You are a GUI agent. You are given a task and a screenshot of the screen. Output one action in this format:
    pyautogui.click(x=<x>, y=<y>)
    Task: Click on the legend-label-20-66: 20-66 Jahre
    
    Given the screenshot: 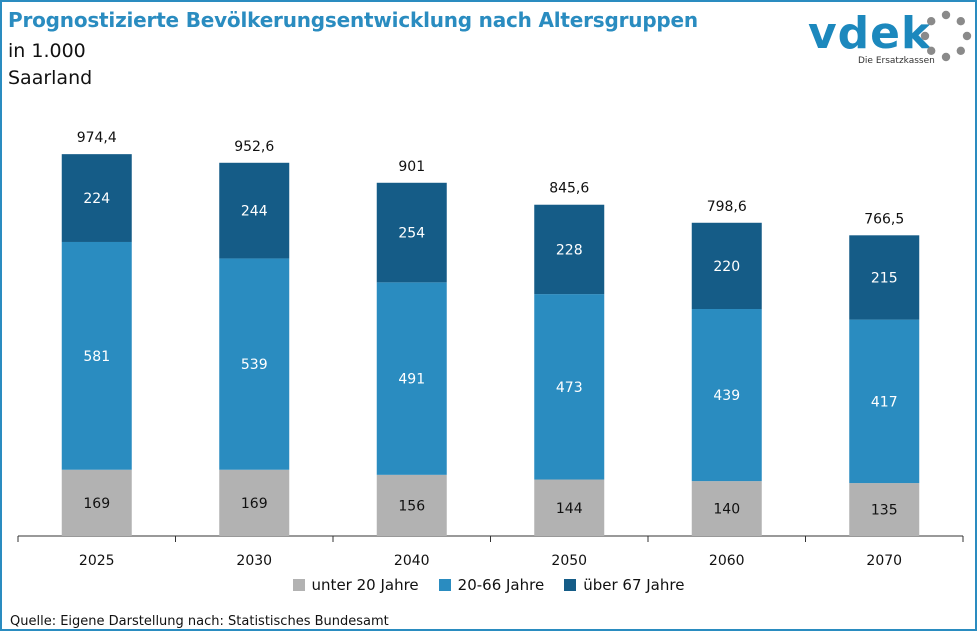 What is the action you would take?
    pyautogui.click(x=501, y=585)
    